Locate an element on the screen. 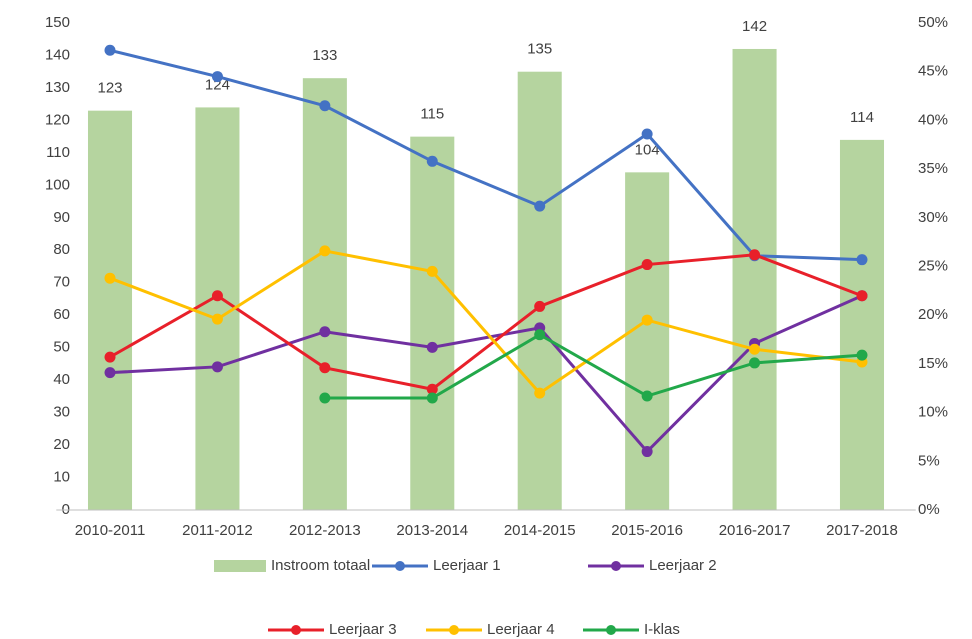 This screenshot has width=972, height=639. y2-tick-label: 40% is located at coordinates (933, 119).